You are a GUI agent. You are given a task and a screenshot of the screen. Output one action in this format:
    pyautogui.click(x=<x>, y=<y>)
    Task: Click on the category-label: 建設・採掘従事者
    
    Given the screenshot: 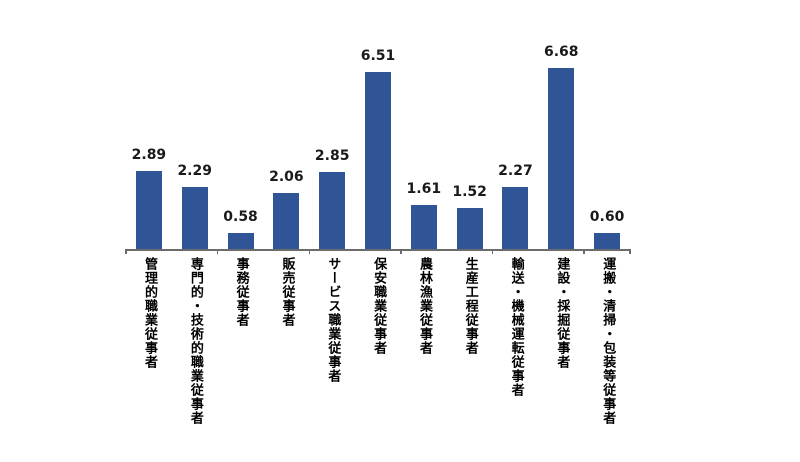 What is the action you would take?
    pyautogui.click(x=562, y=313)
    